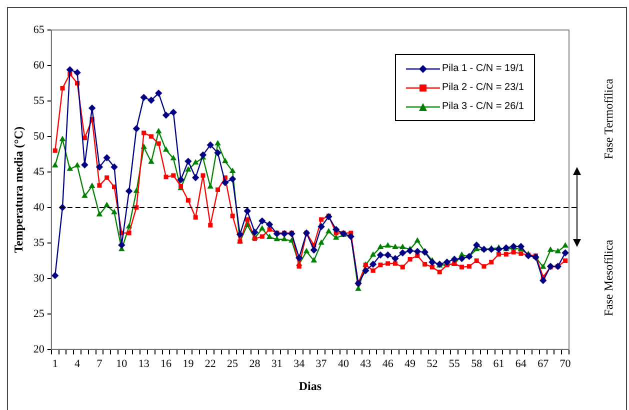 Image resolution: width=629 pixels, height=410 pixels. Describe the element at coordinates (39, 349) in the screenshot. I see `y-tick-label: 20` at that location.